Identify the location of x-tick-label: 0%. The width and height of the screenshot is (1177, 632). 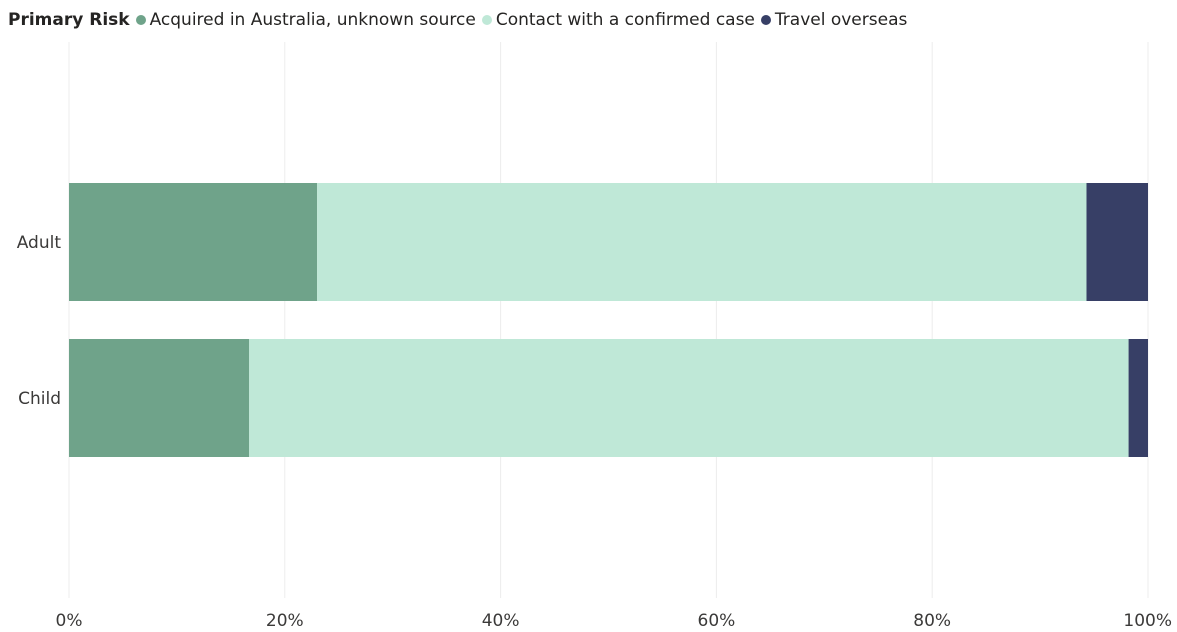
(69, 621).